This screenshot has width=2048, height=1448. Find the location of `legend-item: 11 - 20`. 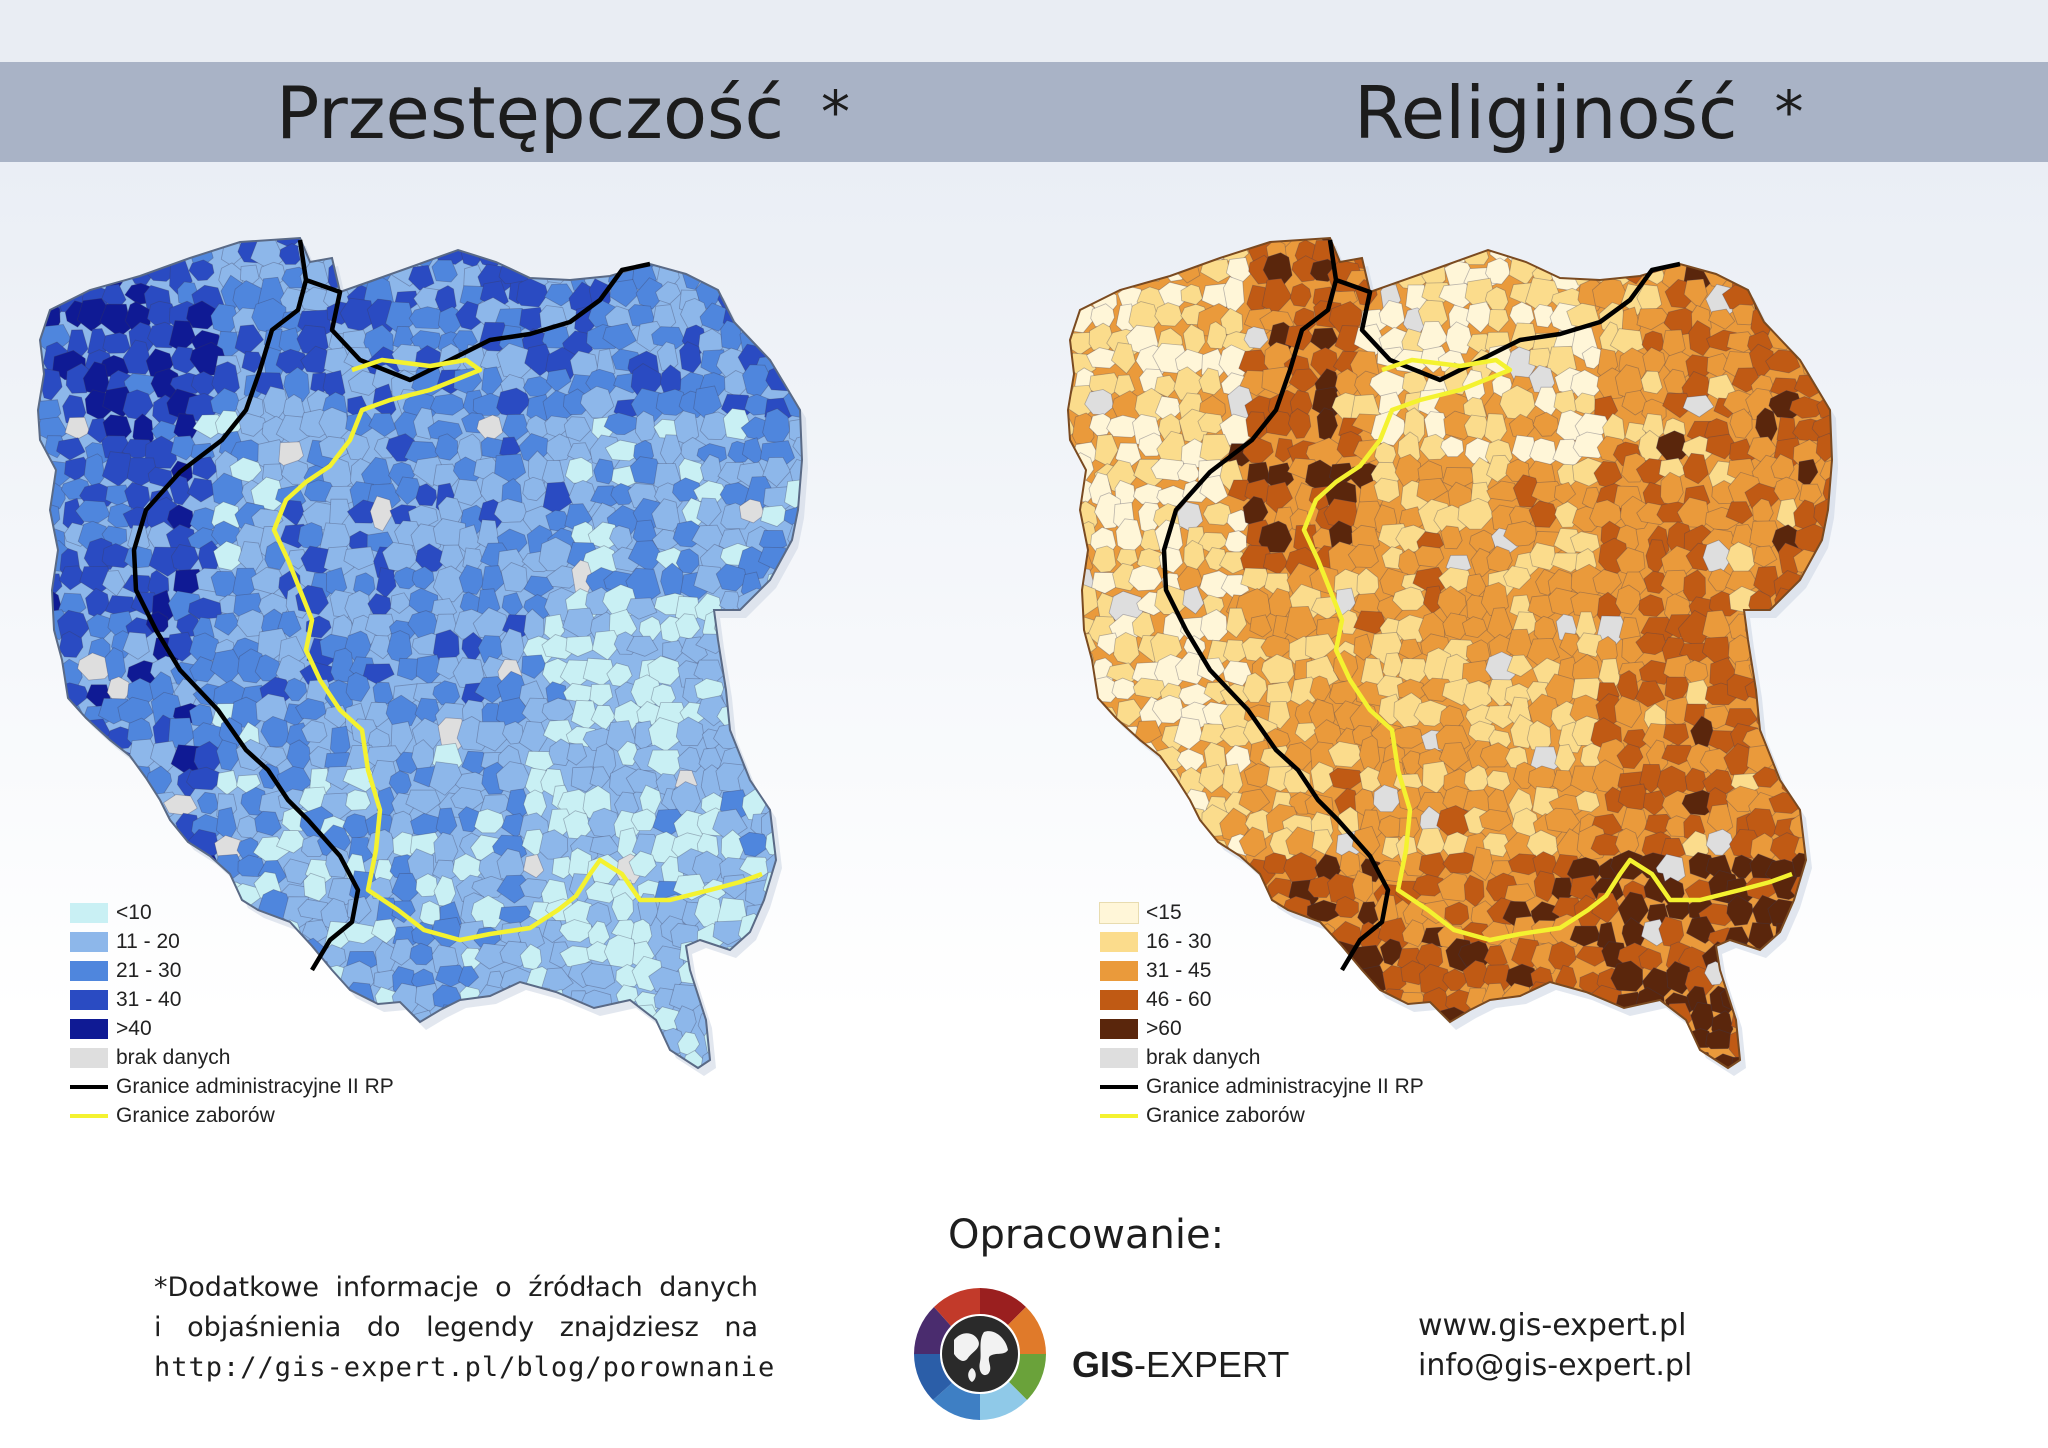

legend-item: 11 - 20 is located at coordinates (232, 941).